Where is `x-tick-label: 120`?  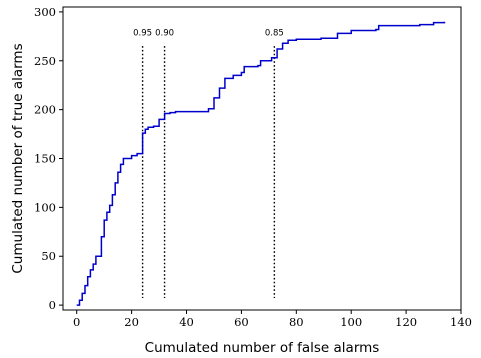
x-tick-label: 120 is located at coordinates (406, 322).